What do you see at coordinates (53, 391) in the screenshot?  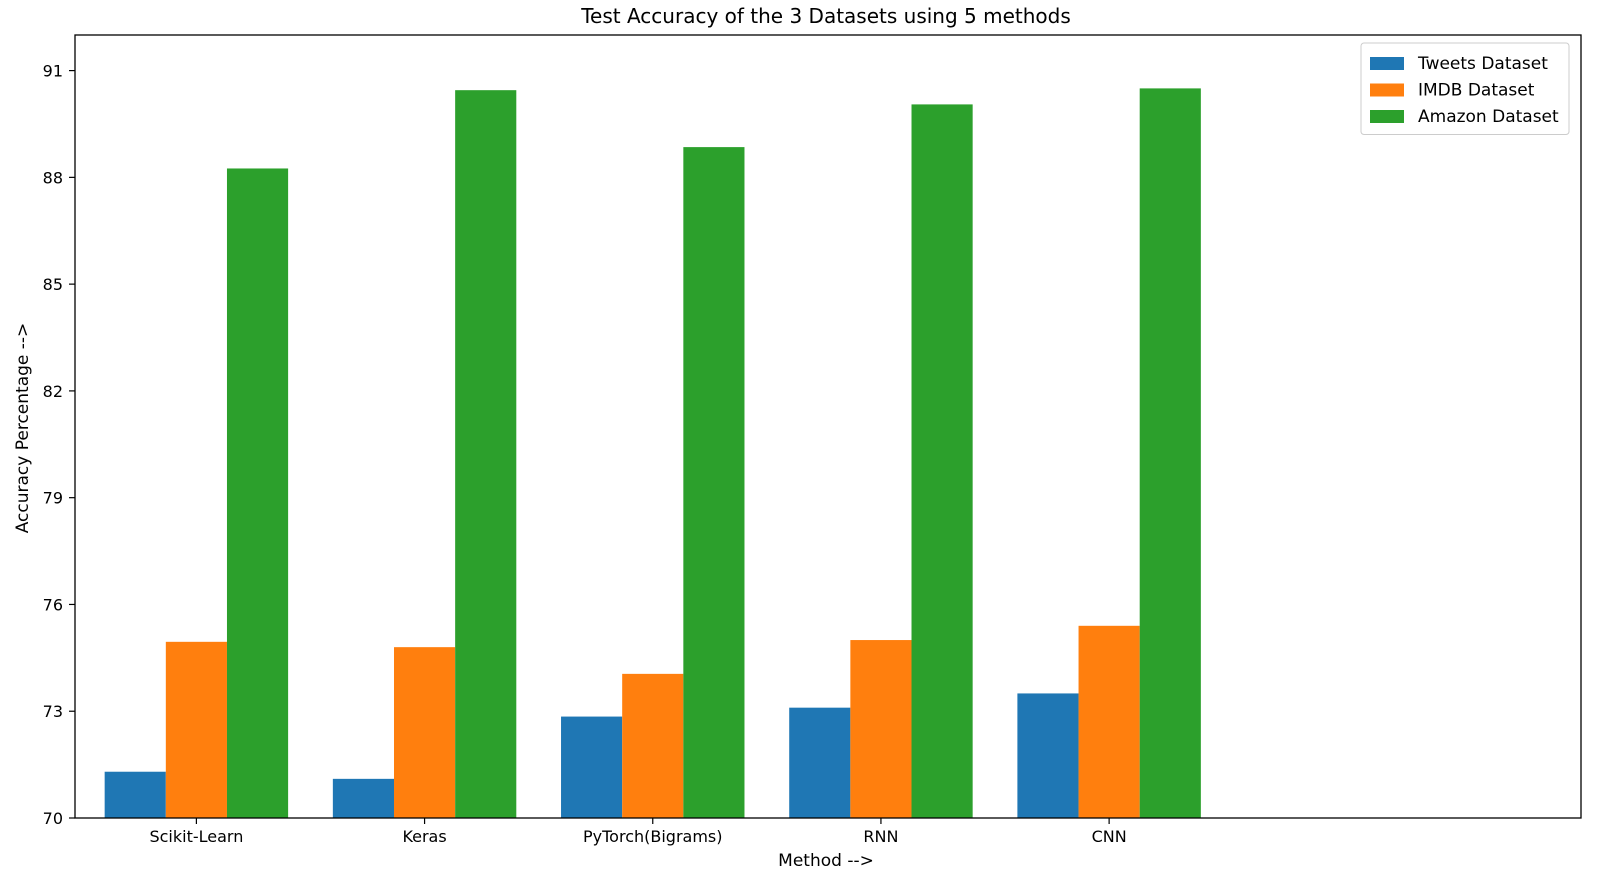 I see `y-tick-label: 82` at bounding box center [53, 391].